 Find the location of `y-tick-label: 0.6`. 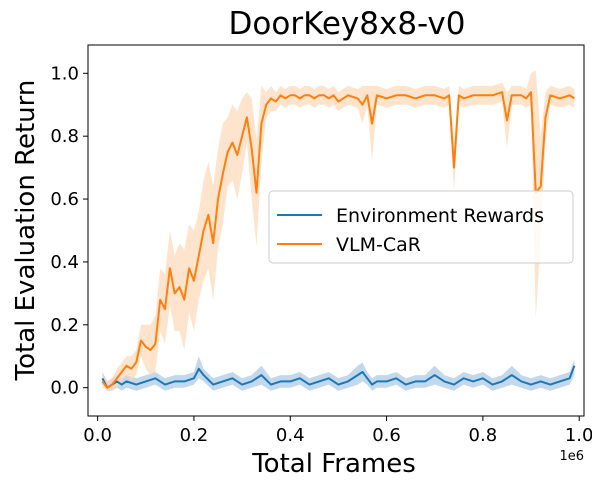

y-tick-label: 0.6 is located at coordinates (64, 199).